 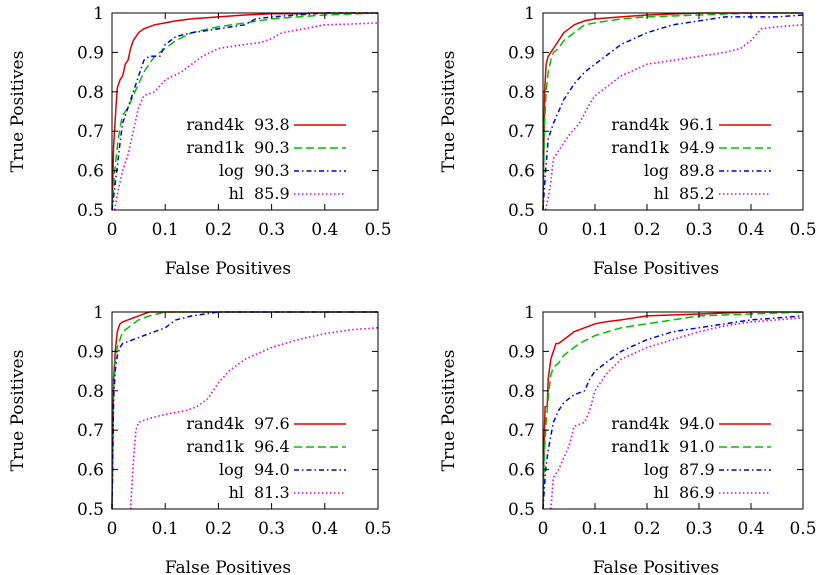 I want to click on legend-score-hl: 86.9, so click(x=697, y=492).